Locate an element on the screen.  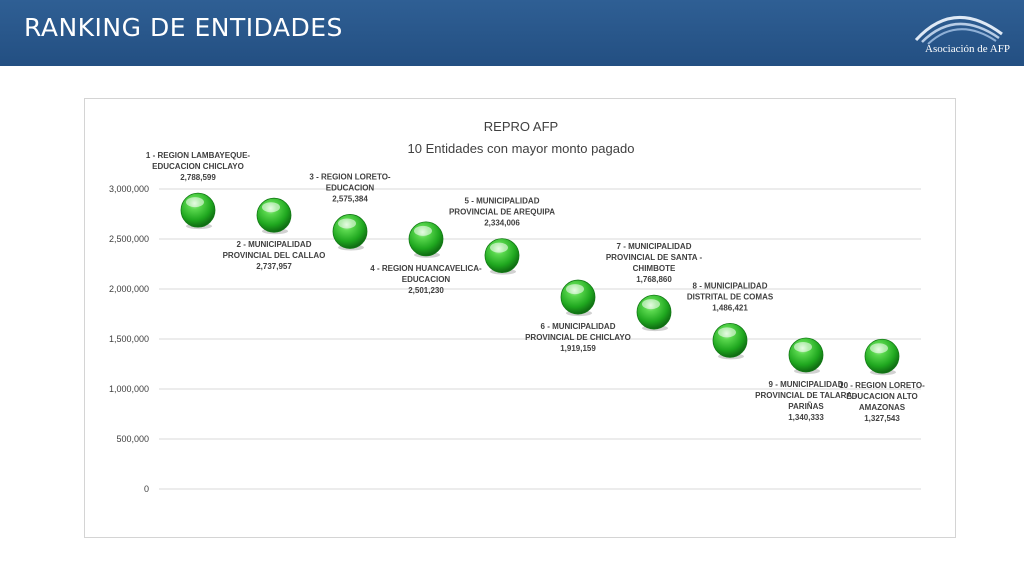
y-tick-label: 3,000,000 is located at coordinates (129, 189).